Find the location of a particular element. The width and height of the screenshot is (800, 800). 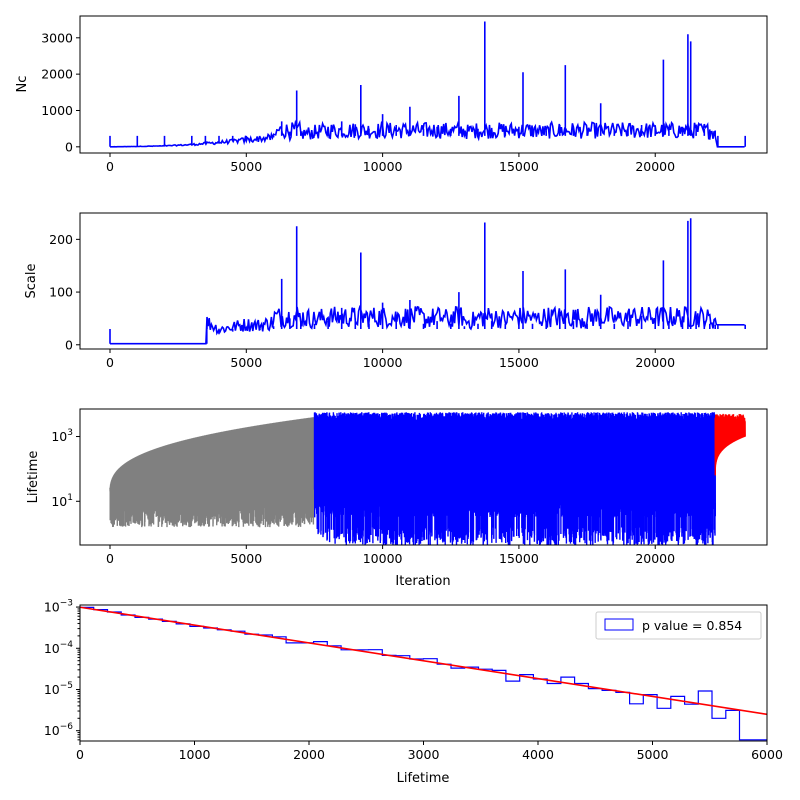

x-tick-label: 2000 is located at coordinates (309, 754).